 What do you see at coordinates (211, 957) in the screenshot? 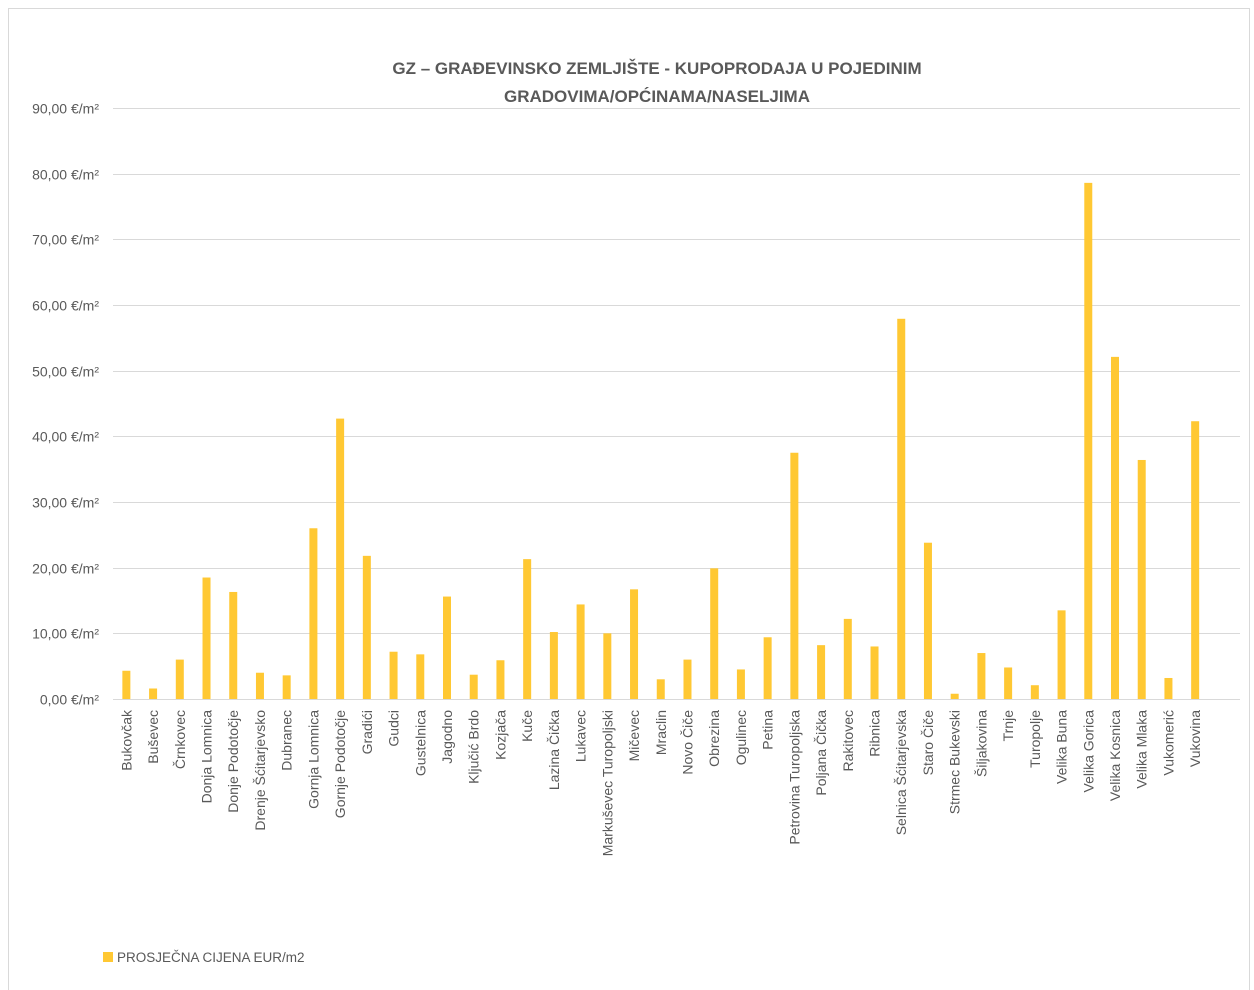
I see `legend-label: PROSJEČNA CIJENA EUR/m2` at bounding box center [211, 957].